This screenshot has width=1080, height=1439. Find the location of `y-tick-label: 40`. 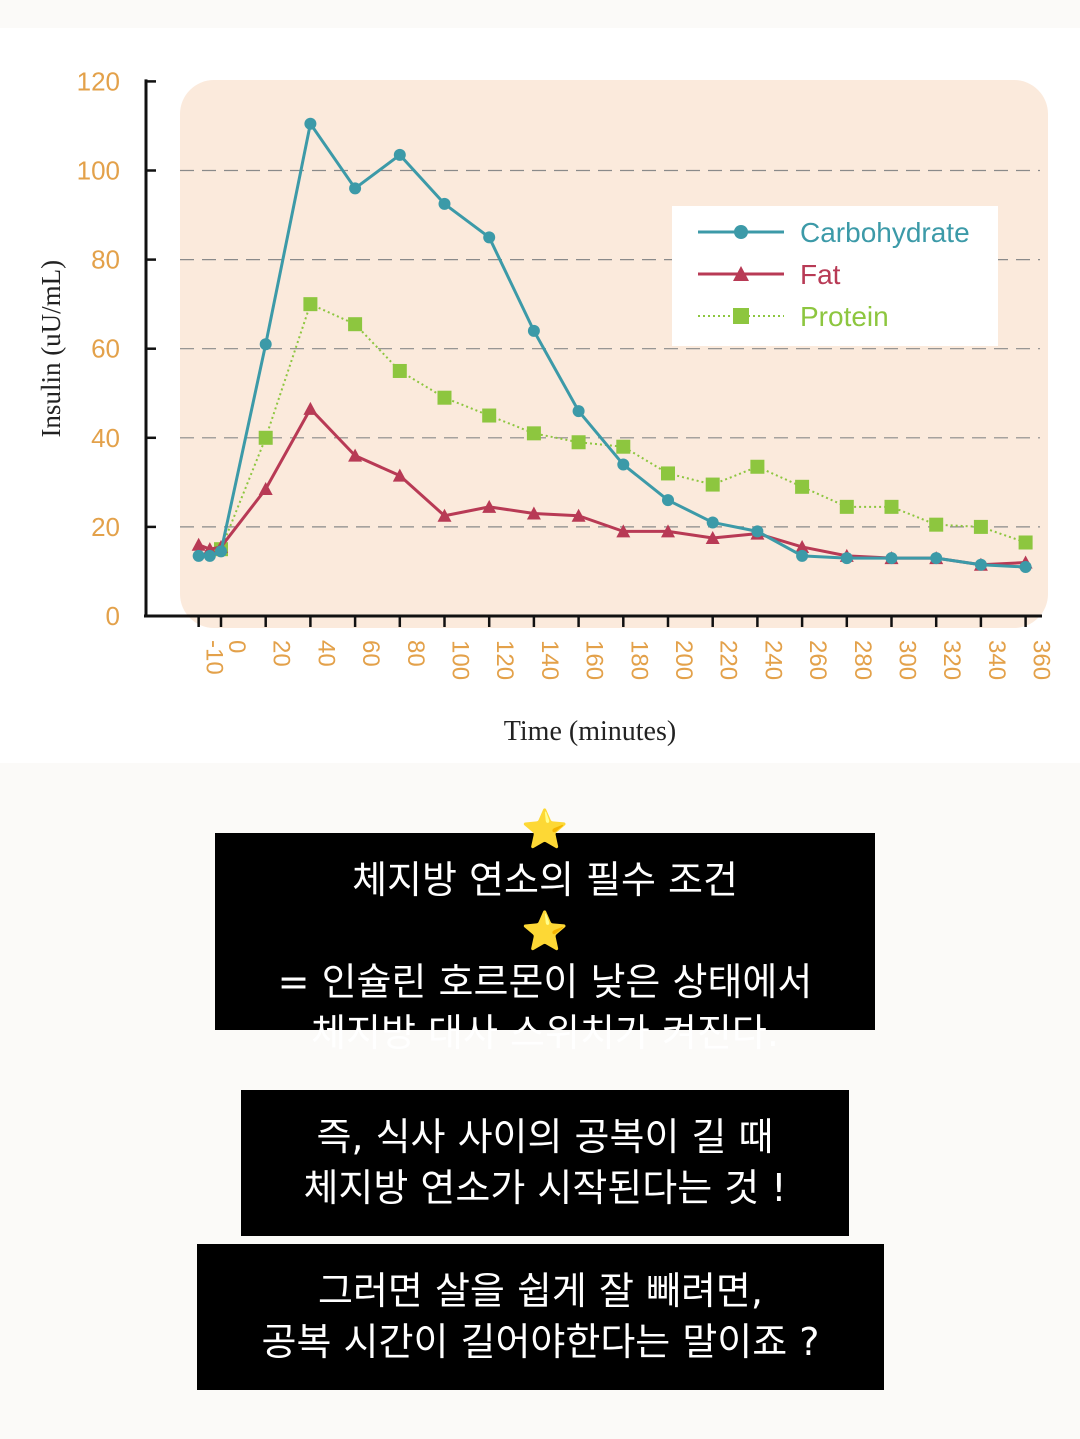

y-tick-label: 40 is located at coordinates (105, 438).